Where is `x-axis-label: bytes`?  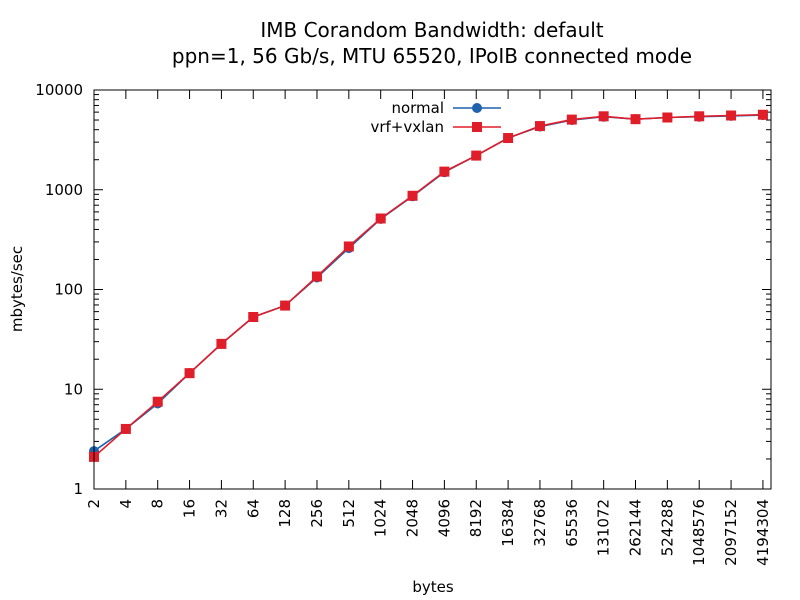
x-axis-label: bytes is located at coordinates (433, 587).